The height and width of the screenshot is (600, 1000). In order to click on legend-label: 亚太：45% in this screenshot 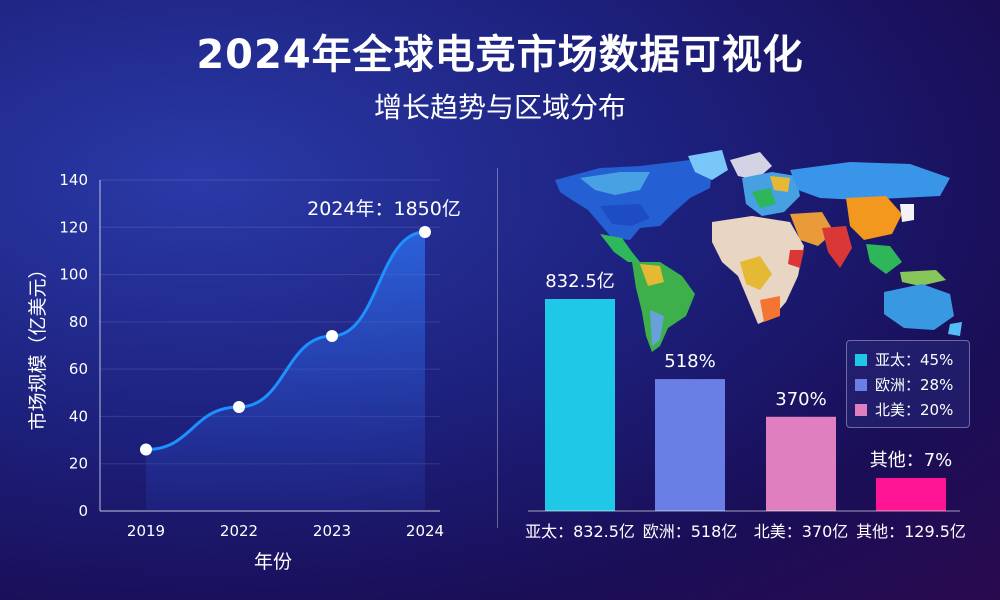, I will do `click(914, 360)`.